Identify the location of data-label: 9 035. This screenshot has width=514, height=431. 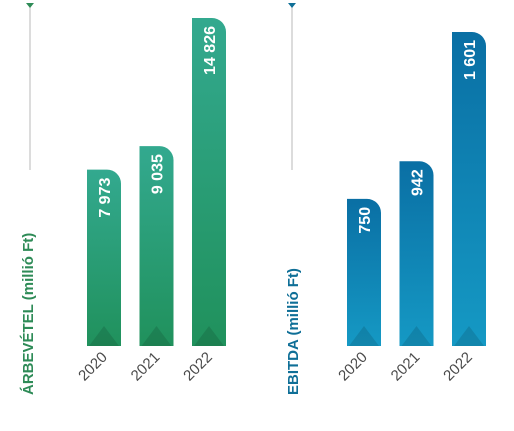
(158, 174).